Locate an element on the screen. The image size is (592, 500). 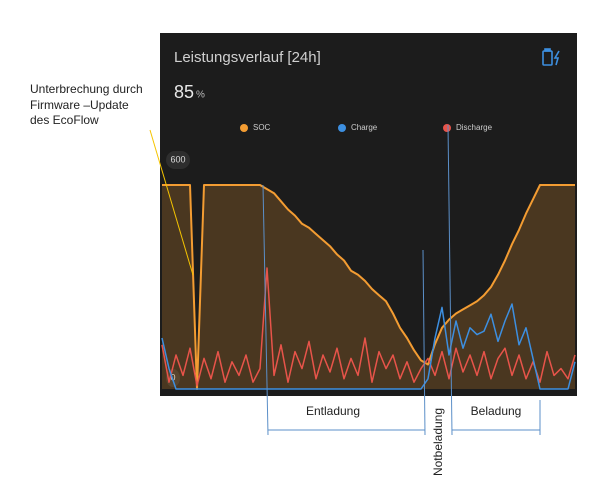
annotation-arrow is located at coordinates (171, 202).